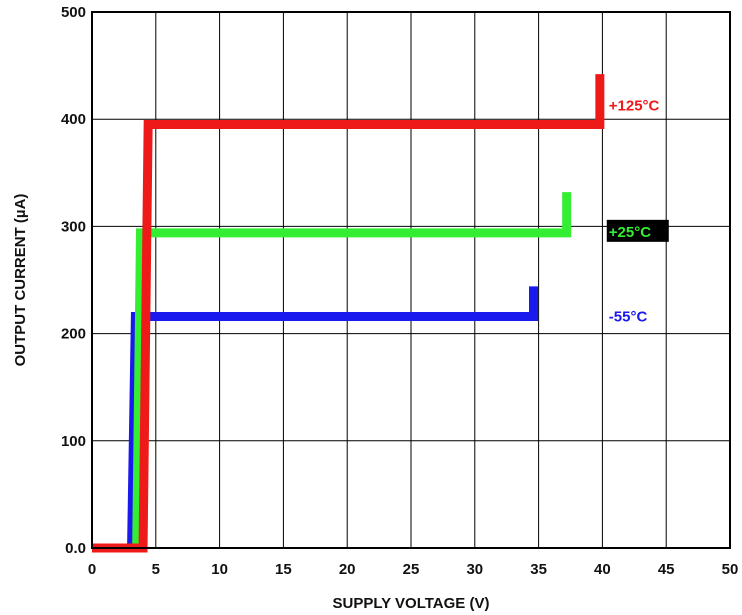 The image size is (742, 615). What do you see at coordinates (219, 569) in the screenshot?
I see `x-tick-label-2: 10` at bounding box center [219, 569].